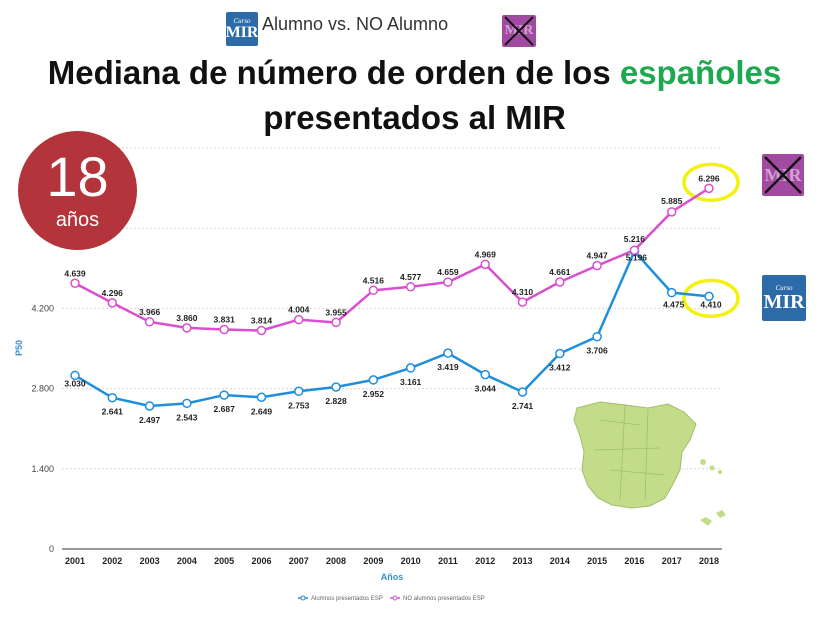 This screenshot has height=617, width=829. Describe the element at coordinates (709, 561) in the screenshot. I see `x-tick-label: 2018` at that location.